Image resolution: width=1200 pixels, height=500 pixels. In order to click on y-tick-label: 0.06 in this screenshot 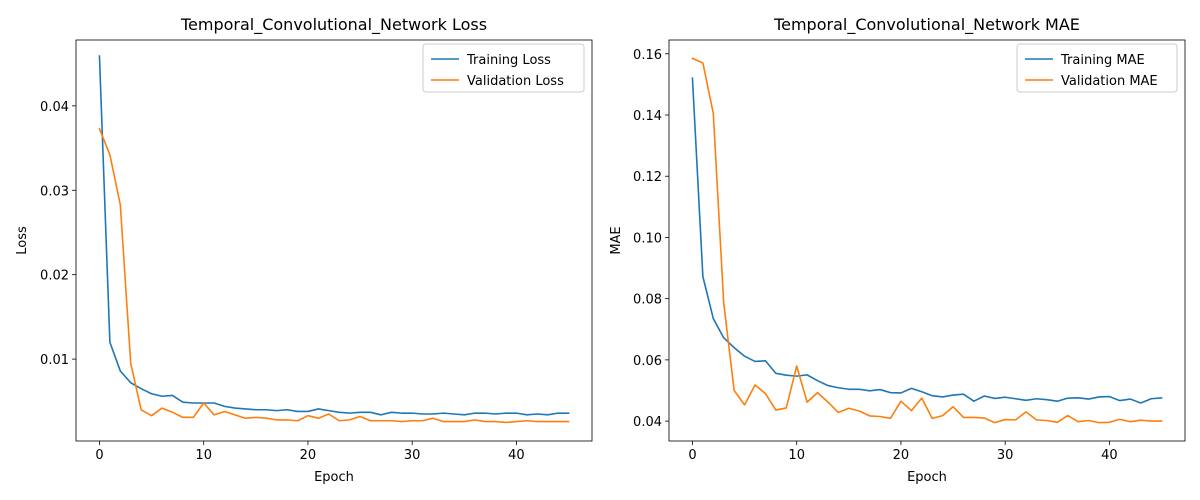, I will do `click(647, 361)`.